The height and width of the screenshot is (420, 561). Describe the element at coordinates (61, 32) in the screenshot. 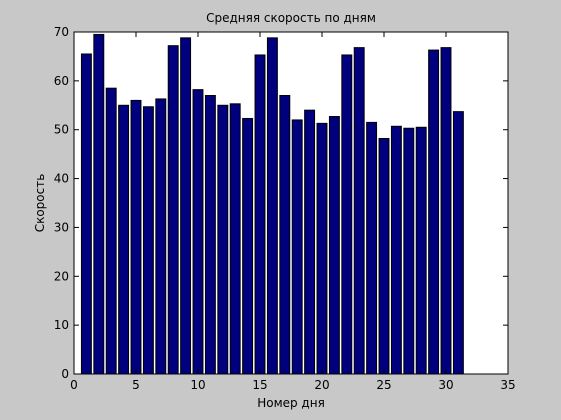

I see `y-tick-label: 70` at that location.